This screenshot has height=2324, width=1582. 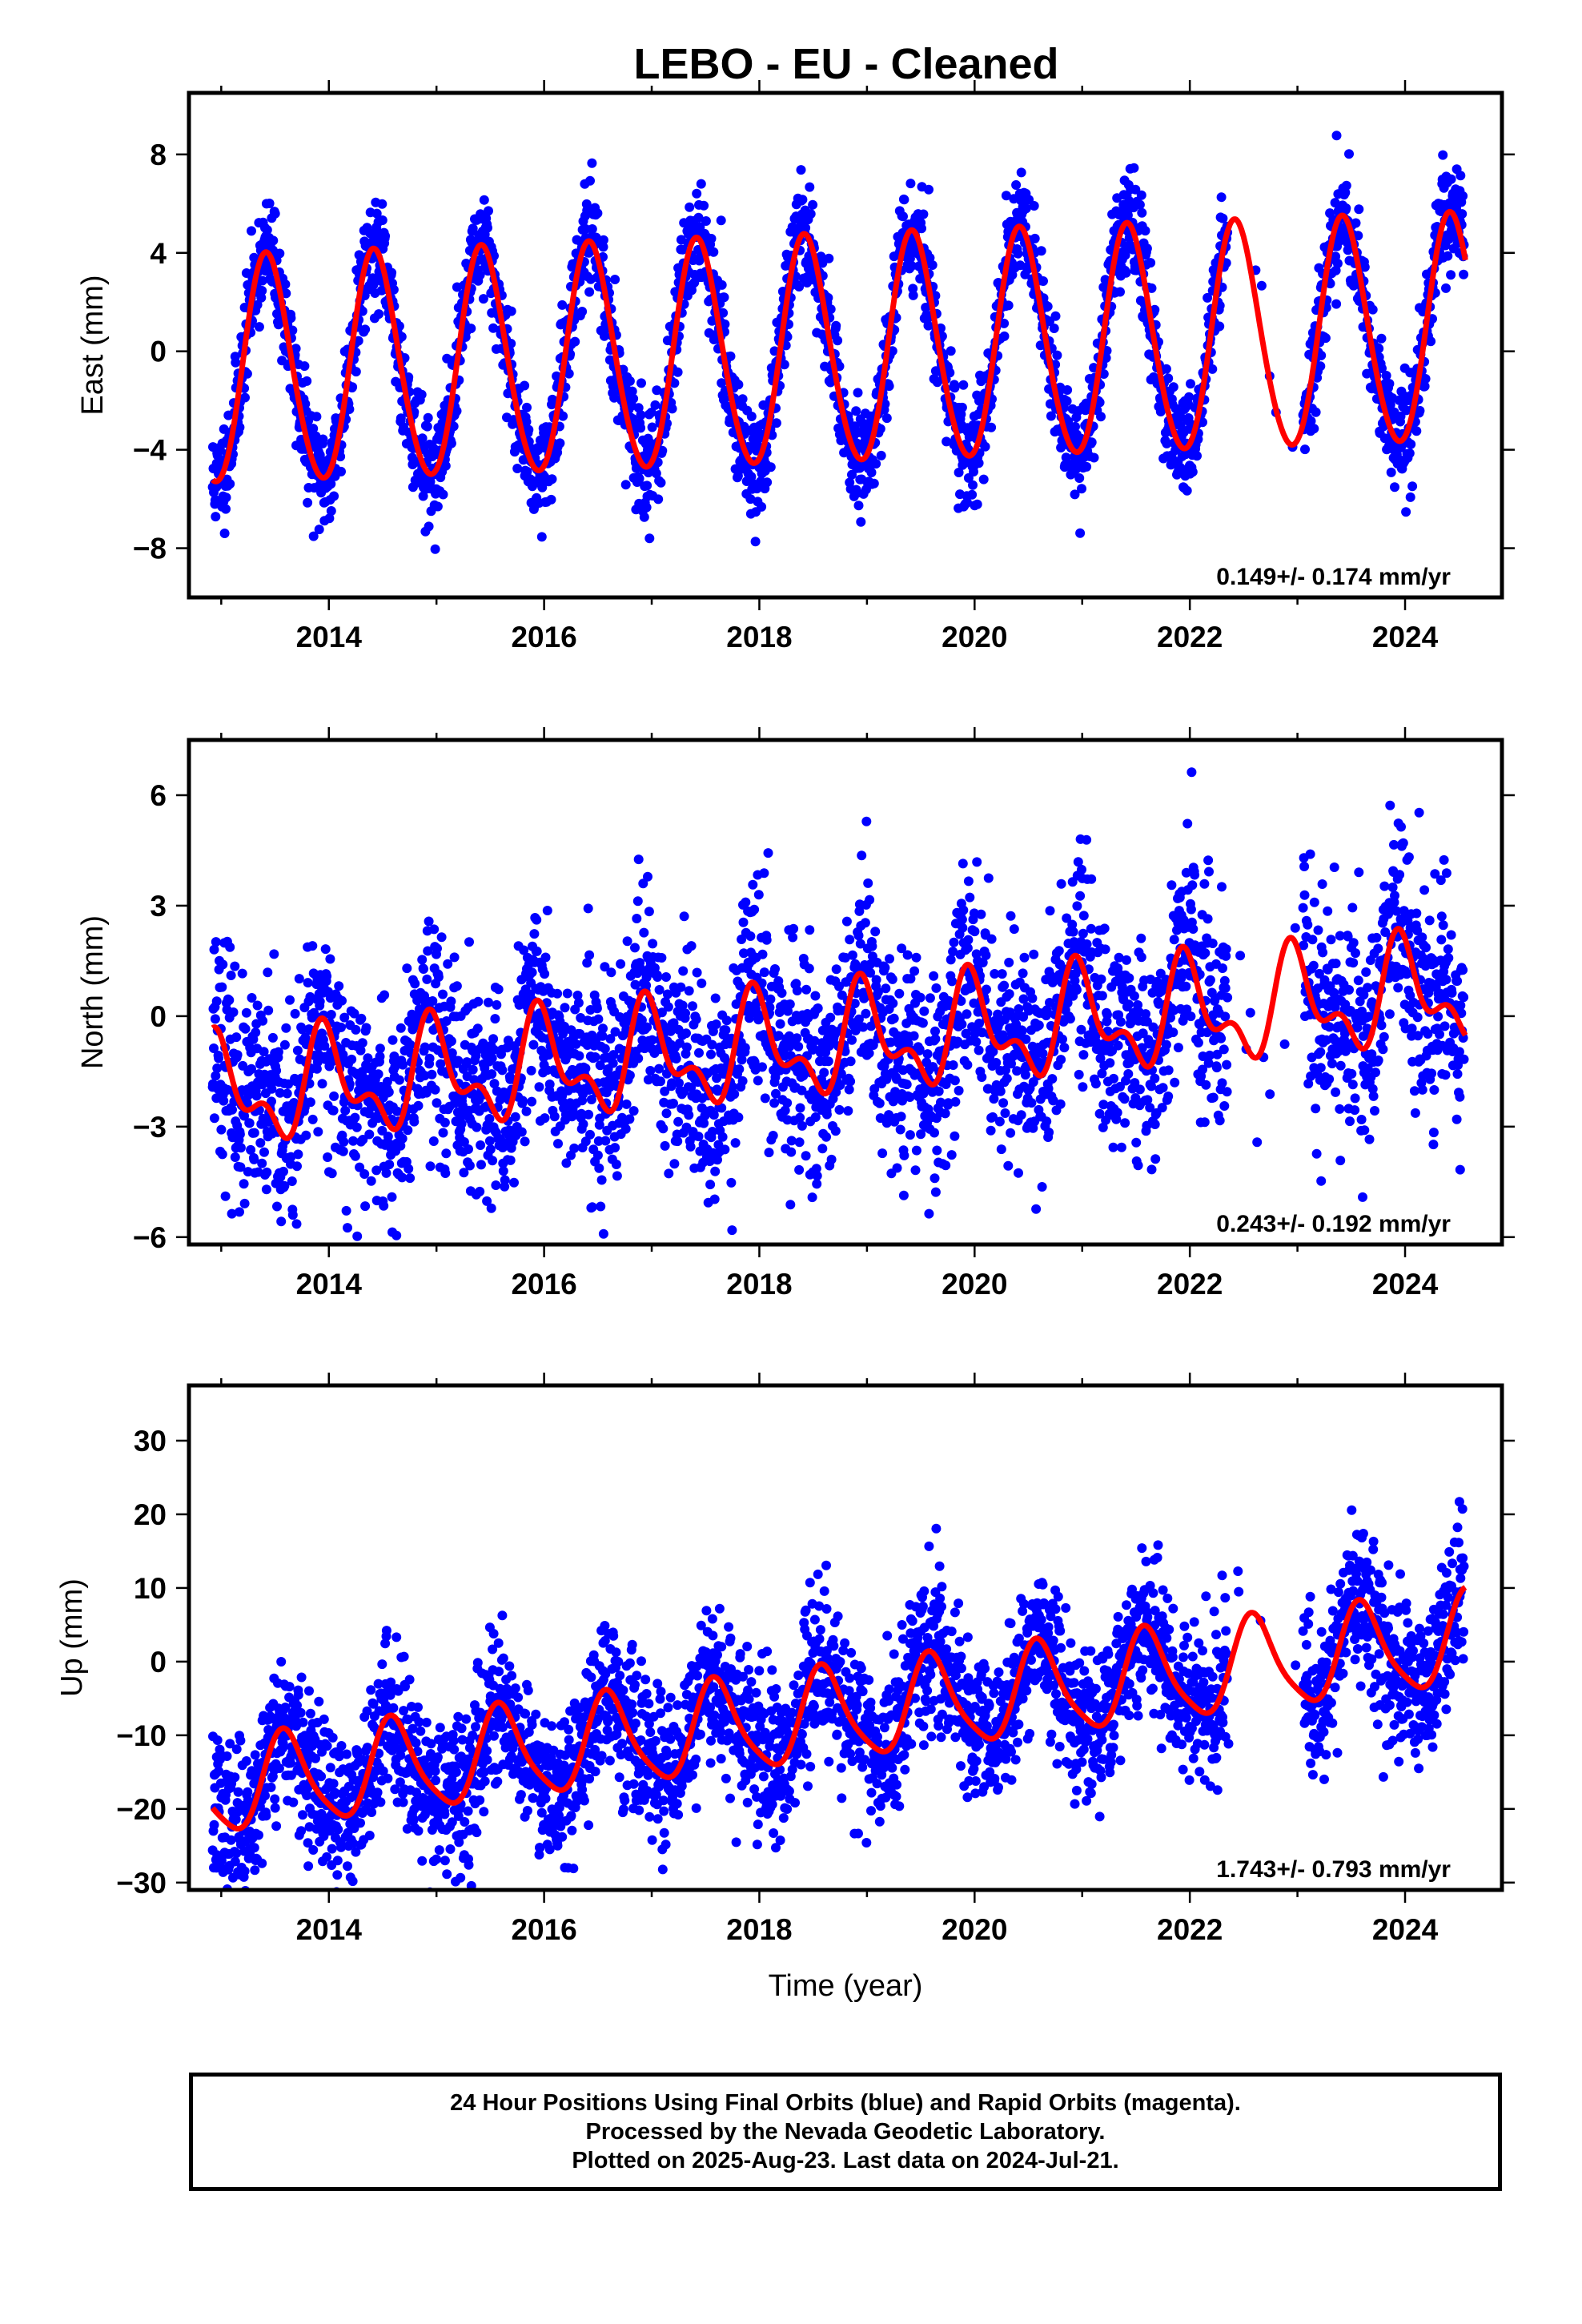 What do you see at coordinates (158, 352) in the screenshot?
I see `y-tick-label: 0` at bounding box center [158, 352].